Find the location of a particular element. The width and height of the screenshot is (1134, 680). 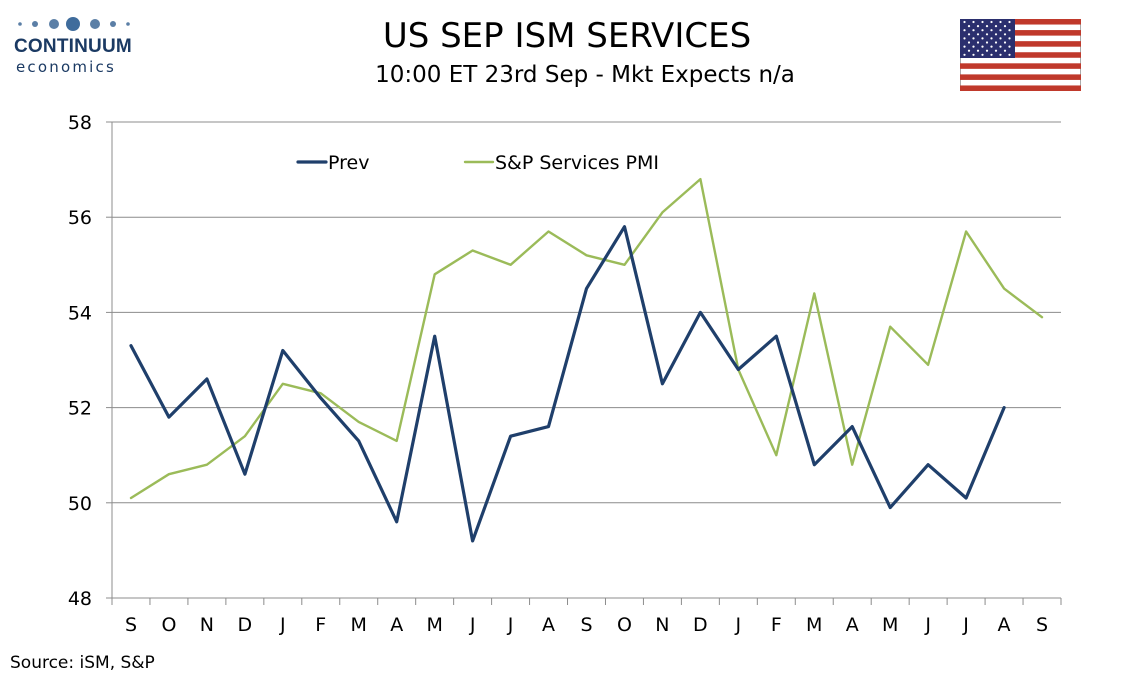

legend-item-prev: Prev is located at coordinates (348, 163).